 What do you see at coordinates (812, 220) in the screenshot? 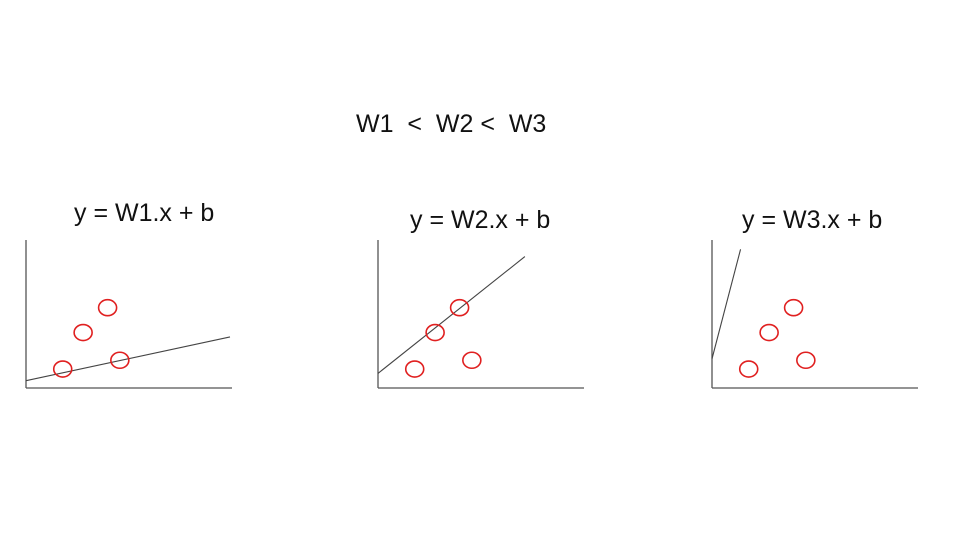
I see `equation-w3: y = W3.x + b` at bounding box center [812, 220].